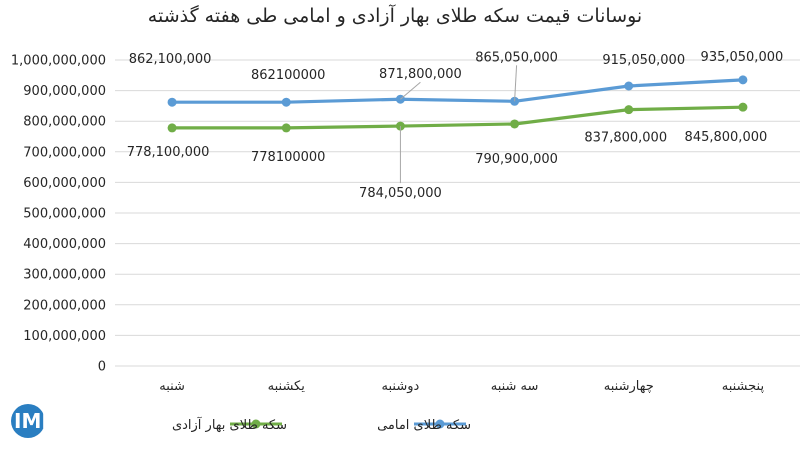 The height and width of the screenshot is (453, 812). I want to click on legend-item-azadi: سکه طلای بهار آزادی, so click(229, 424).